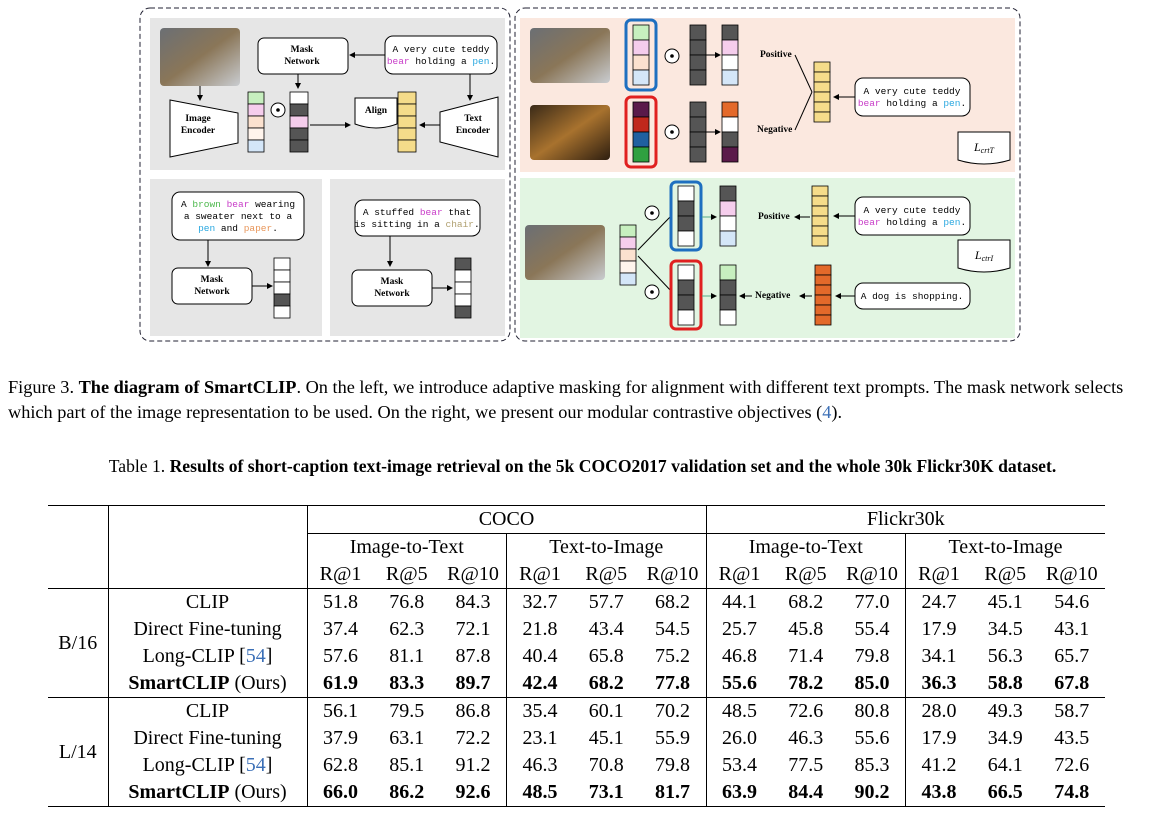 The image size is (1165, 829). What do you see at coordinates (988, 150) in the screenshot?
I see `loss-sub: crtT` at bounding box center [988, 150].